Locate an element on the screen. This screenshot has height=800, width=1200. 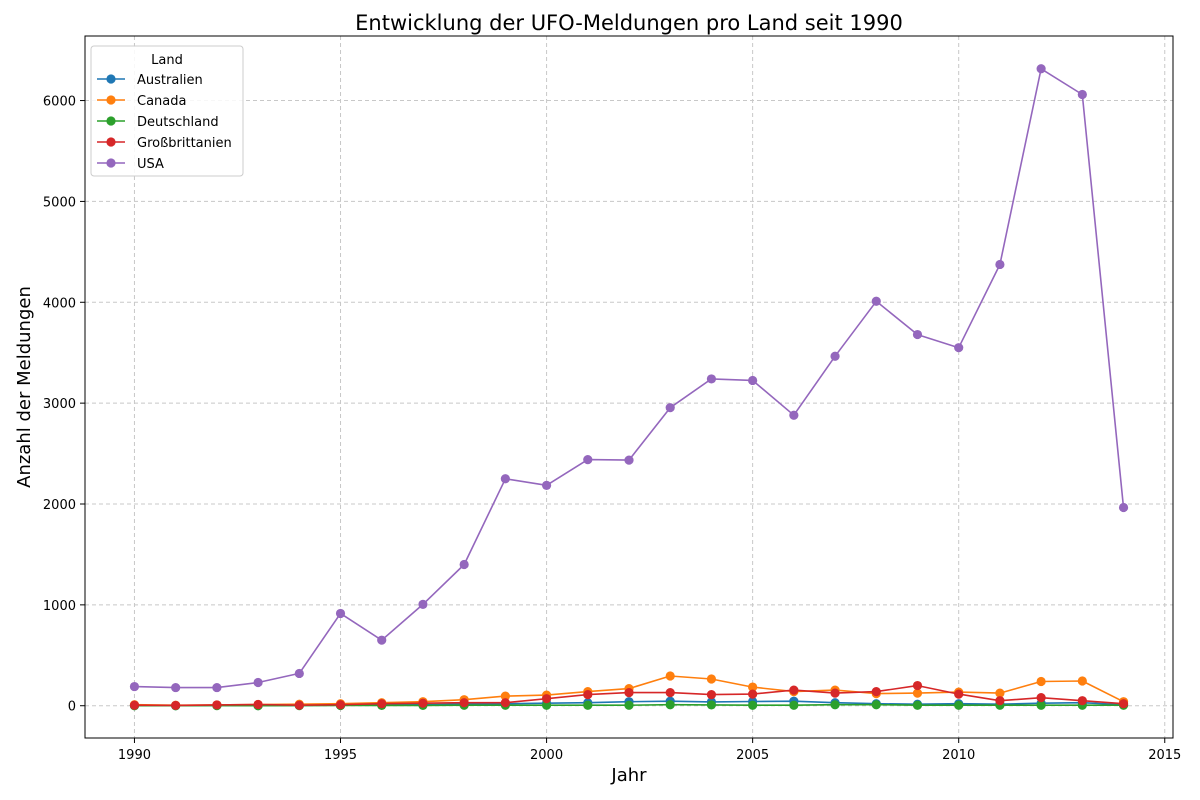
y-axis-title: Anzahl der Meldungen is located at coordinates (24, 387).